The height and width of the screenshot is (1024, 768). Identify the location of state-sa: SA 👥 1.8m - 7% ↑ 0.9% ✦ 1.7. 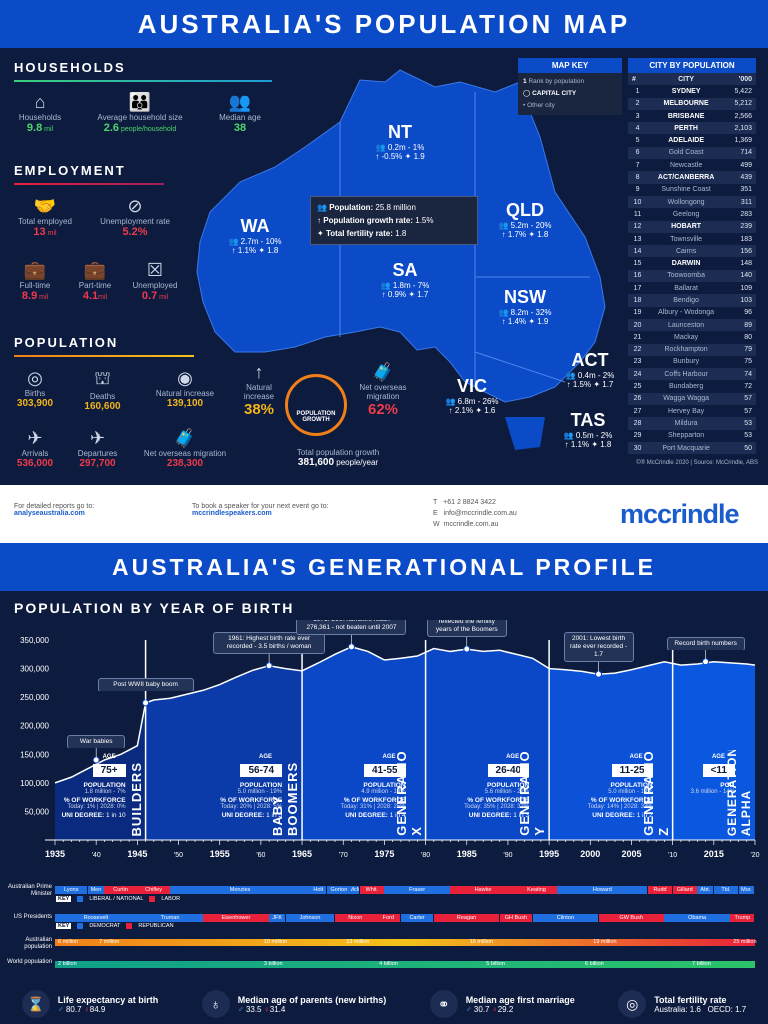
(405, 279).